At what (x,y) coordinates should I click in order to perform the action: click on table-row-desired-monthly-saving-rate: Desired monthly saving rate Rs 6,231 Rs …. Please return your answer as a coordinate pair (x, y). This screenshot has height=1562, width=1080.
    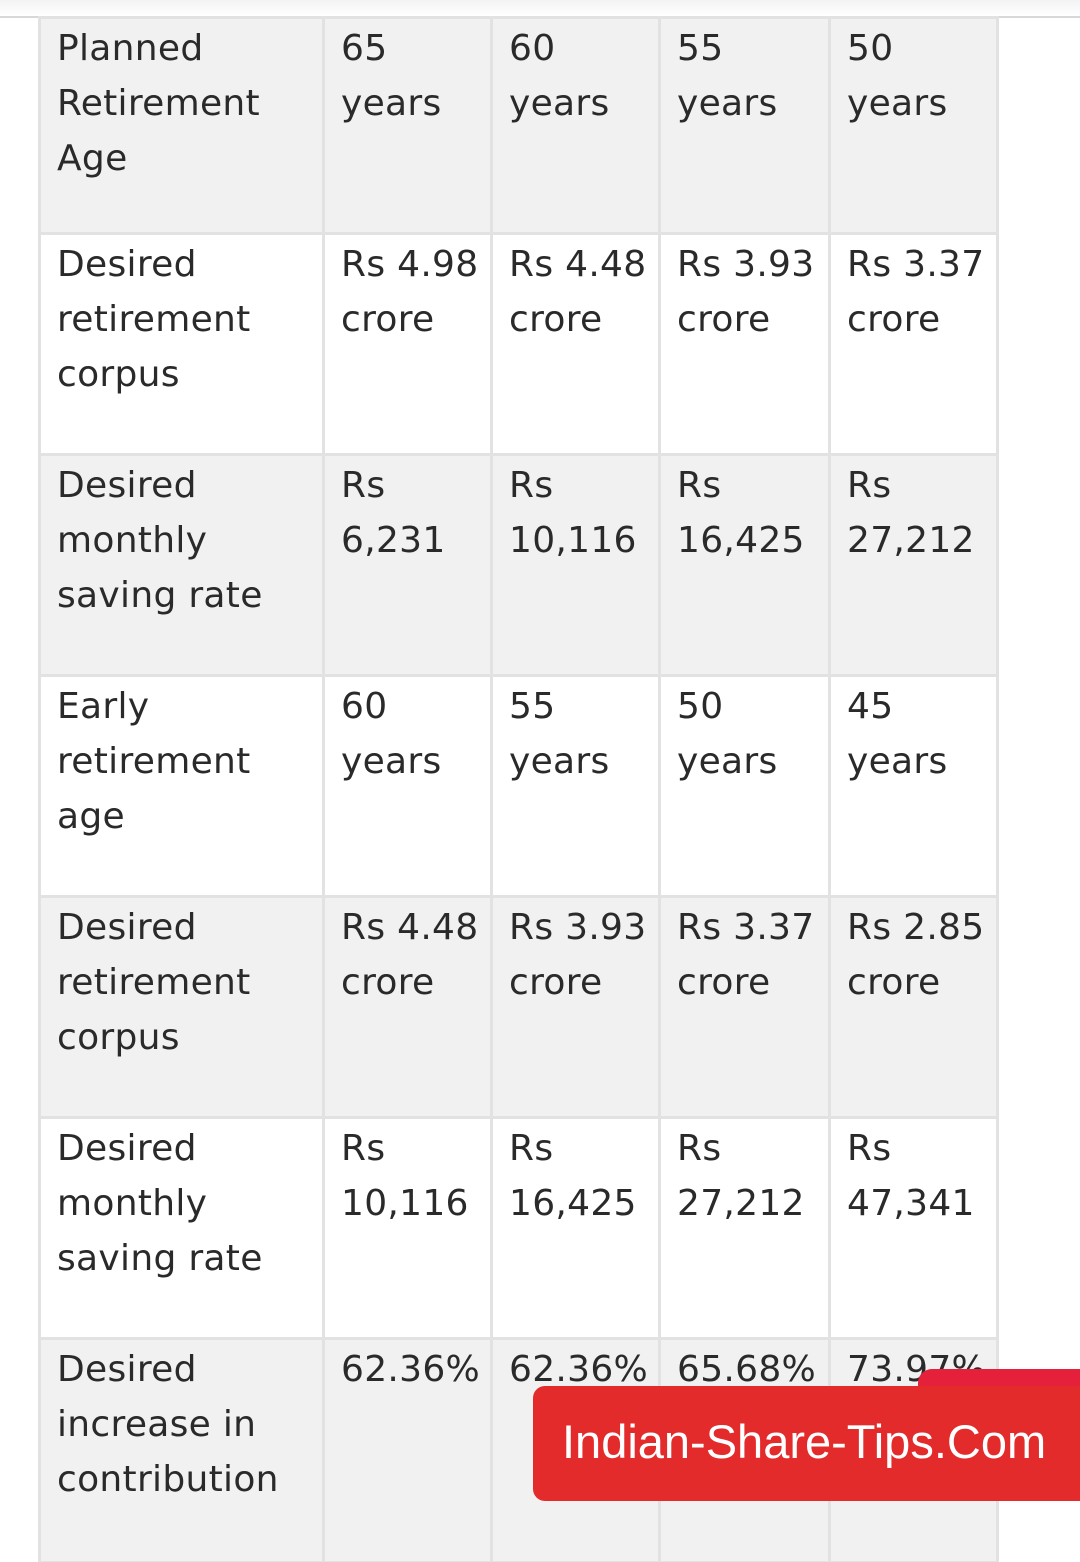
    Looking at the image, I should click on (518, 565).